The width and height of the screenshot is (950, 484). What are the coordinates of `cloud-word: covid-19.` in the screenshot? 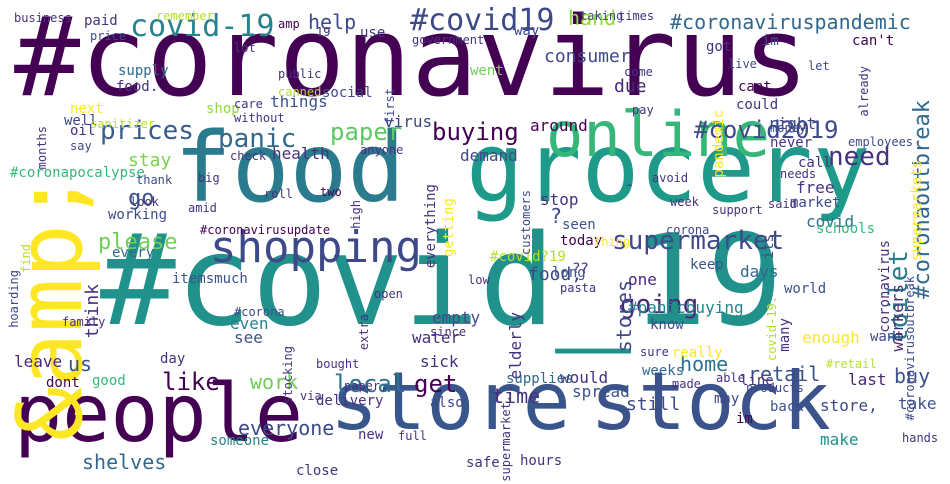 It's located at (772, 328).